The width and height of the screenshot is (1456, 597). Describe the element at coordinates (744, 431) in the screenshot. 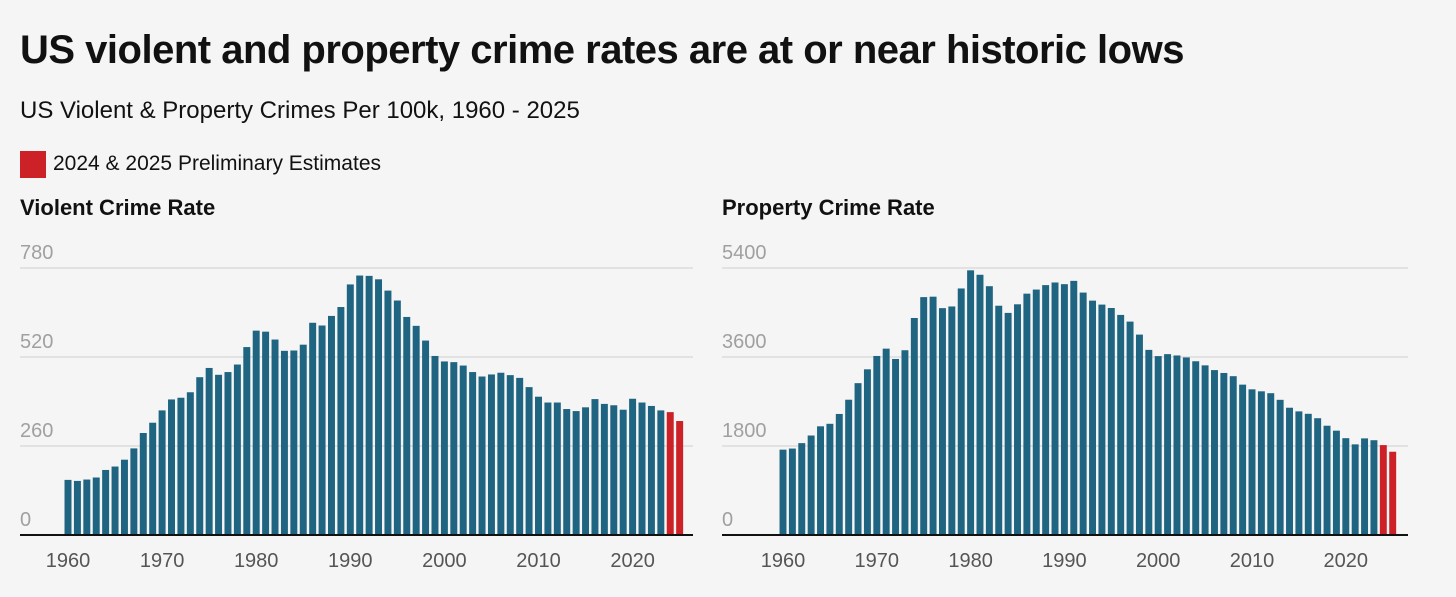

I see `y-tick-label: 1800` at that location.